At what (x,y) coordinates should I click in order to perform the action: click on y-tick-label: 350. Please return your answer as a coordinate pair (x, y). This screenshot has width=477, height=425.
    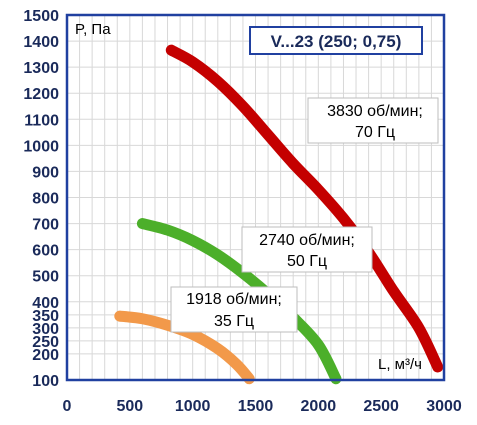
    Looking at the image, I should click on (45, 316).